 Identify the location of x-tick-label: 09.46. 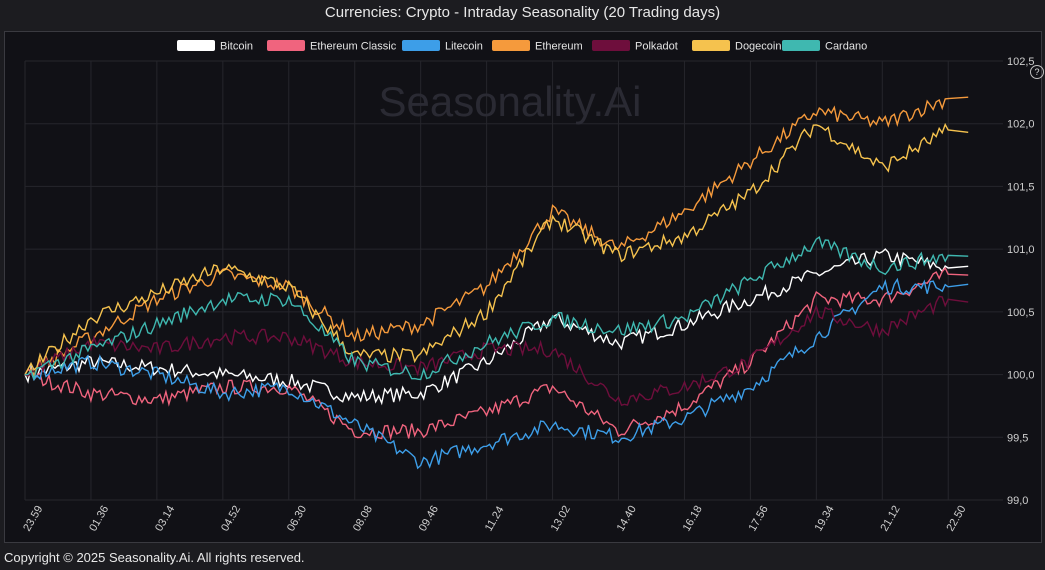
(429, 519).